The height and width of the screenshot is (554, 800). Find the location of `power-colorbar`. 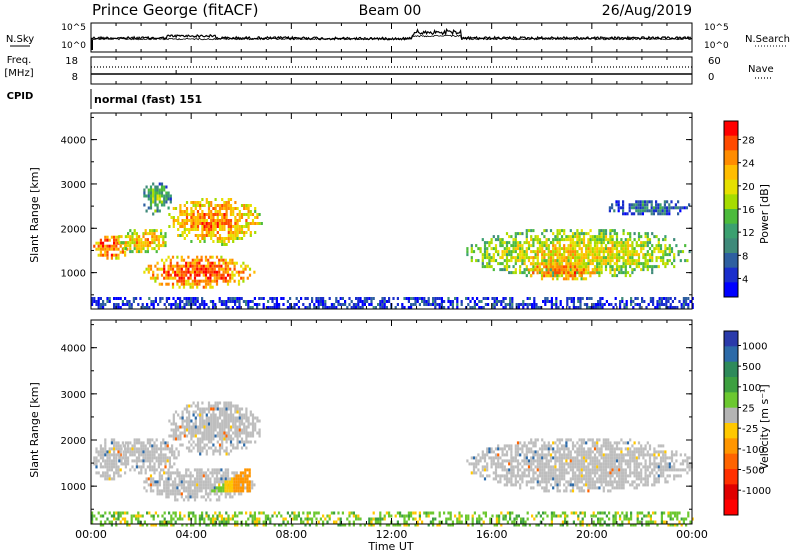

power-colorbar is located at coordinates (731, 209).